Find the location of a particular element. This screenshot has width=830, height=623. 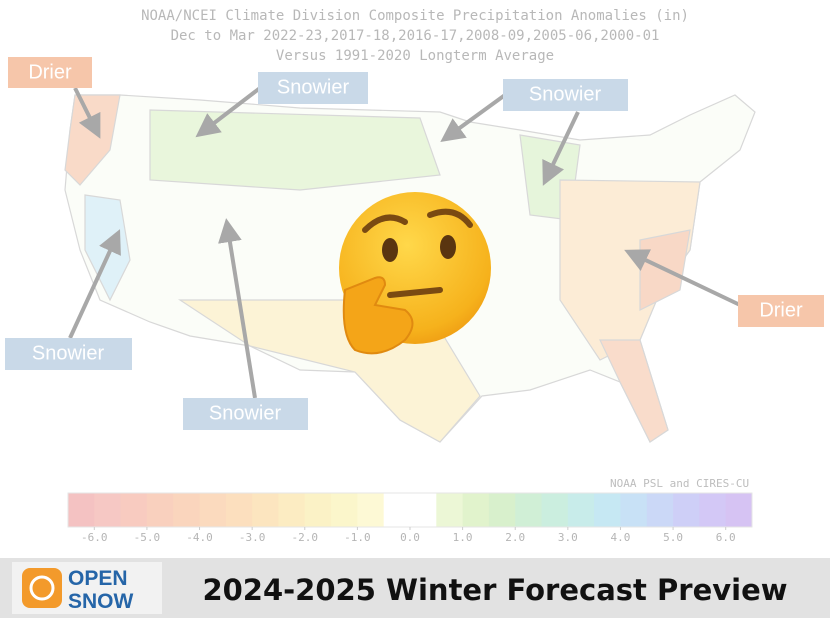

tick-label: 3.0 is located at coordinates (568, 537).